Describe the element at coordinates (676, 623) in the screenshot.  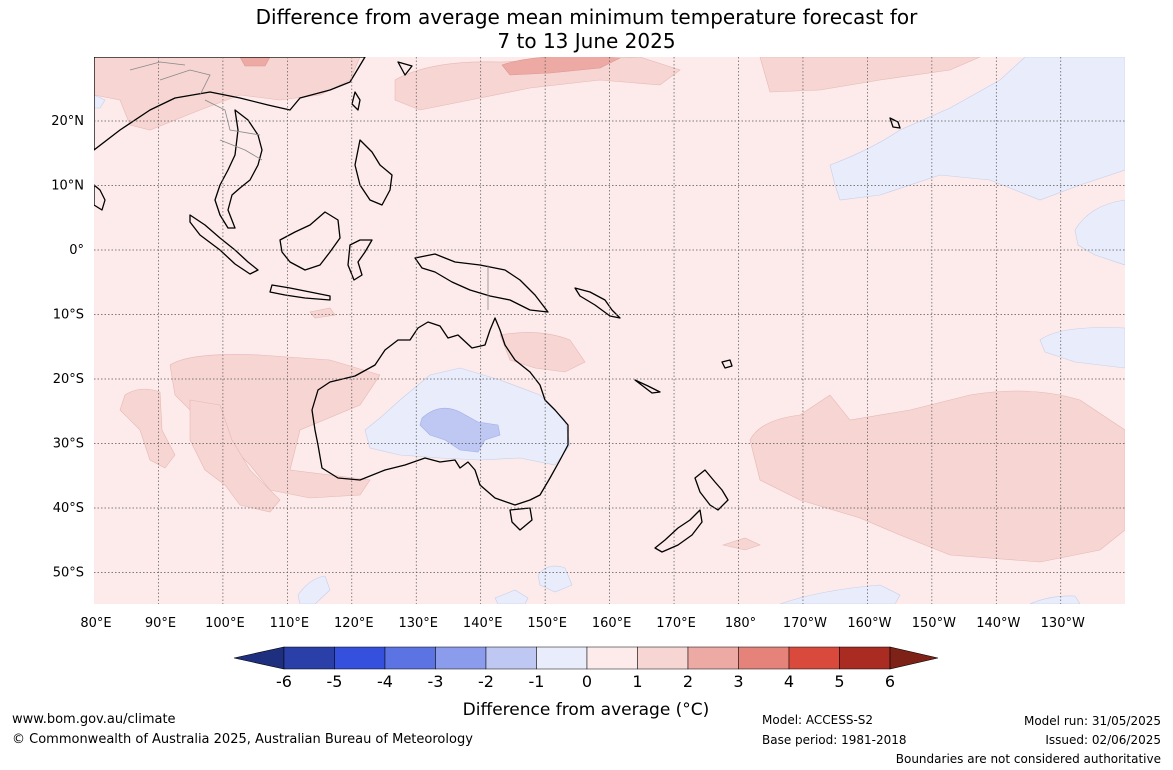
I see `lon-label: 170°E` at that location.